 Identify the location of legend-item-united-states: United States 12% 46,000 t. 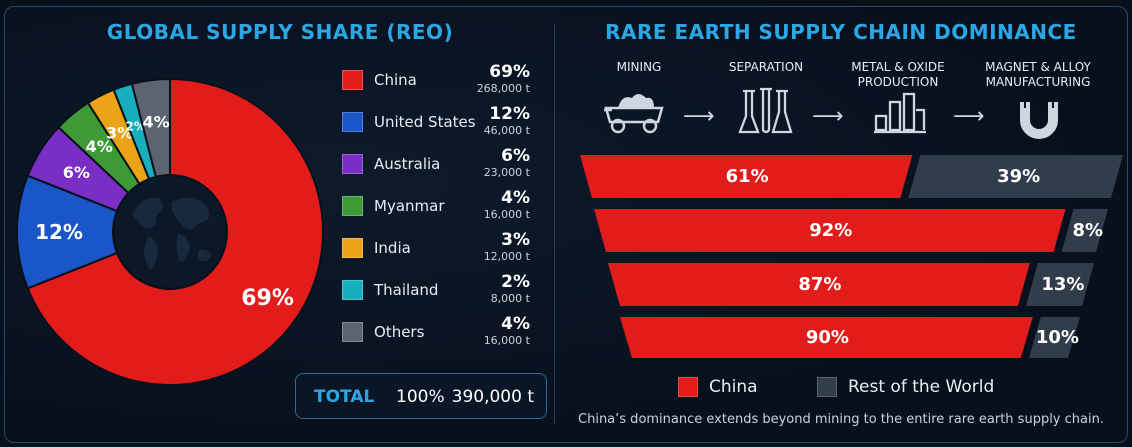
(435, 122).